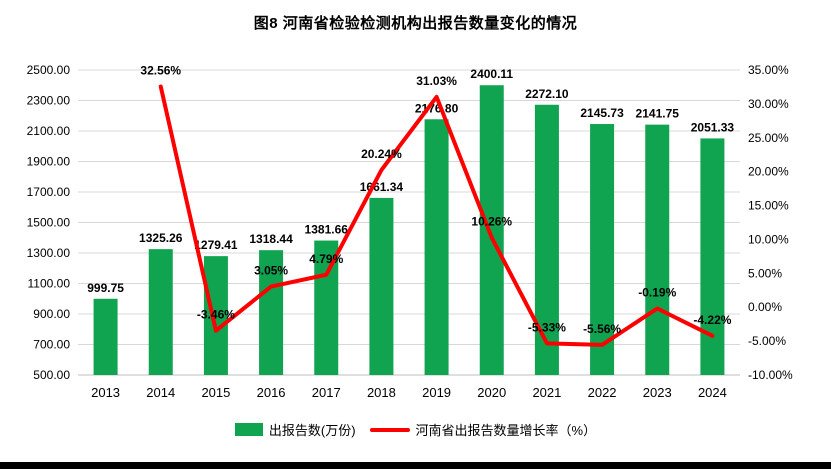 This screenshot has width=831, height=469. I want to click on line-value-label: 3.05%, so click(271, 271).